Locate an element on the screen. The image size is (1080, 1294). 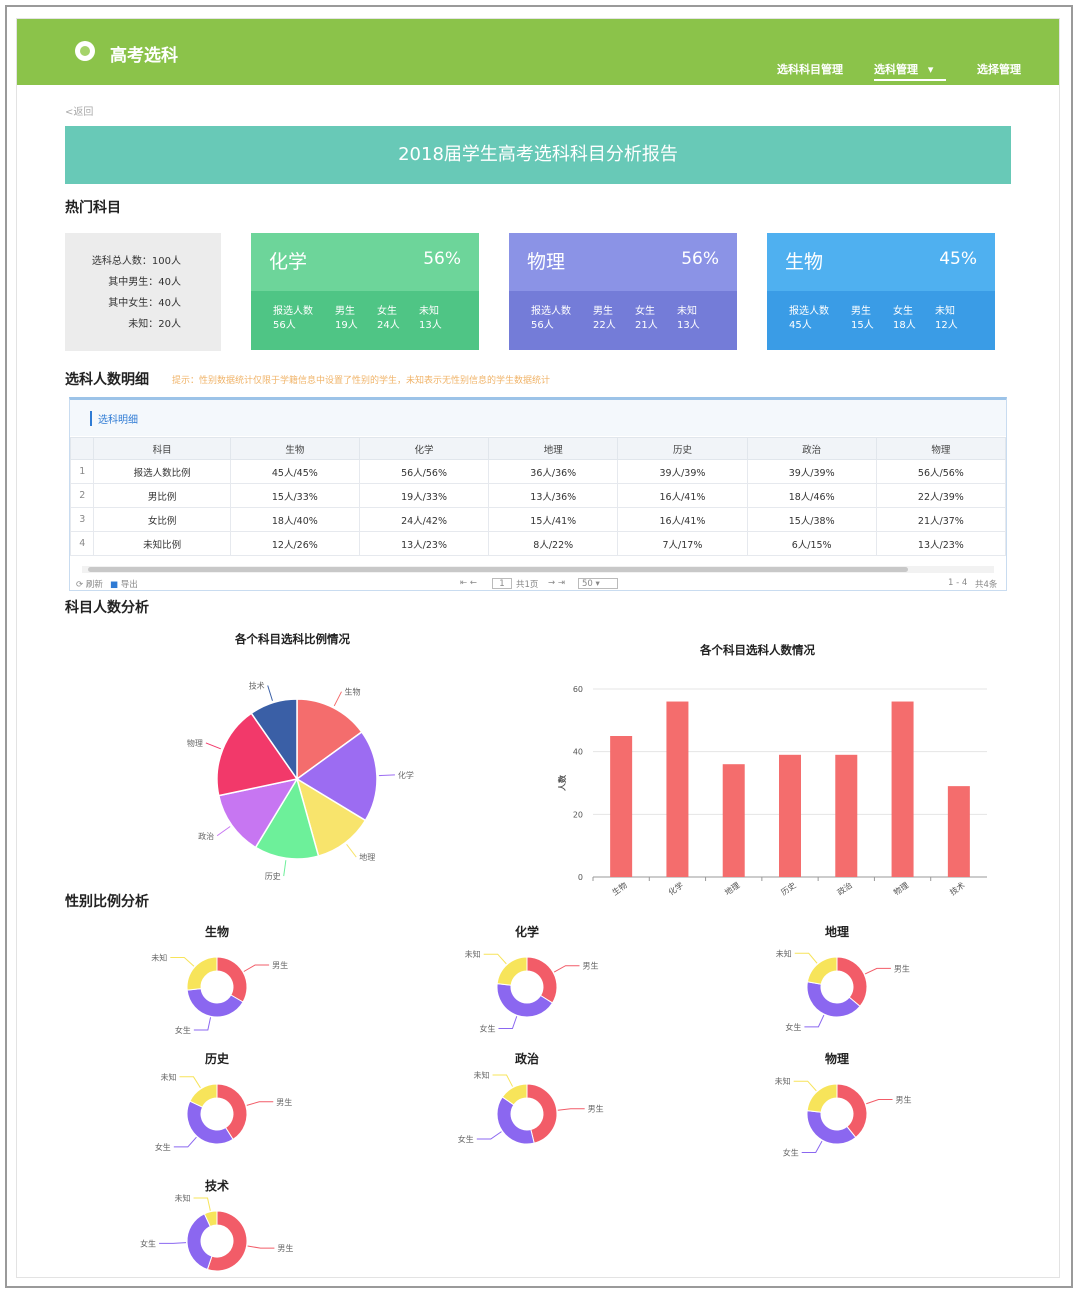
scrollbar-thumb is located at coordinates (498, 569).